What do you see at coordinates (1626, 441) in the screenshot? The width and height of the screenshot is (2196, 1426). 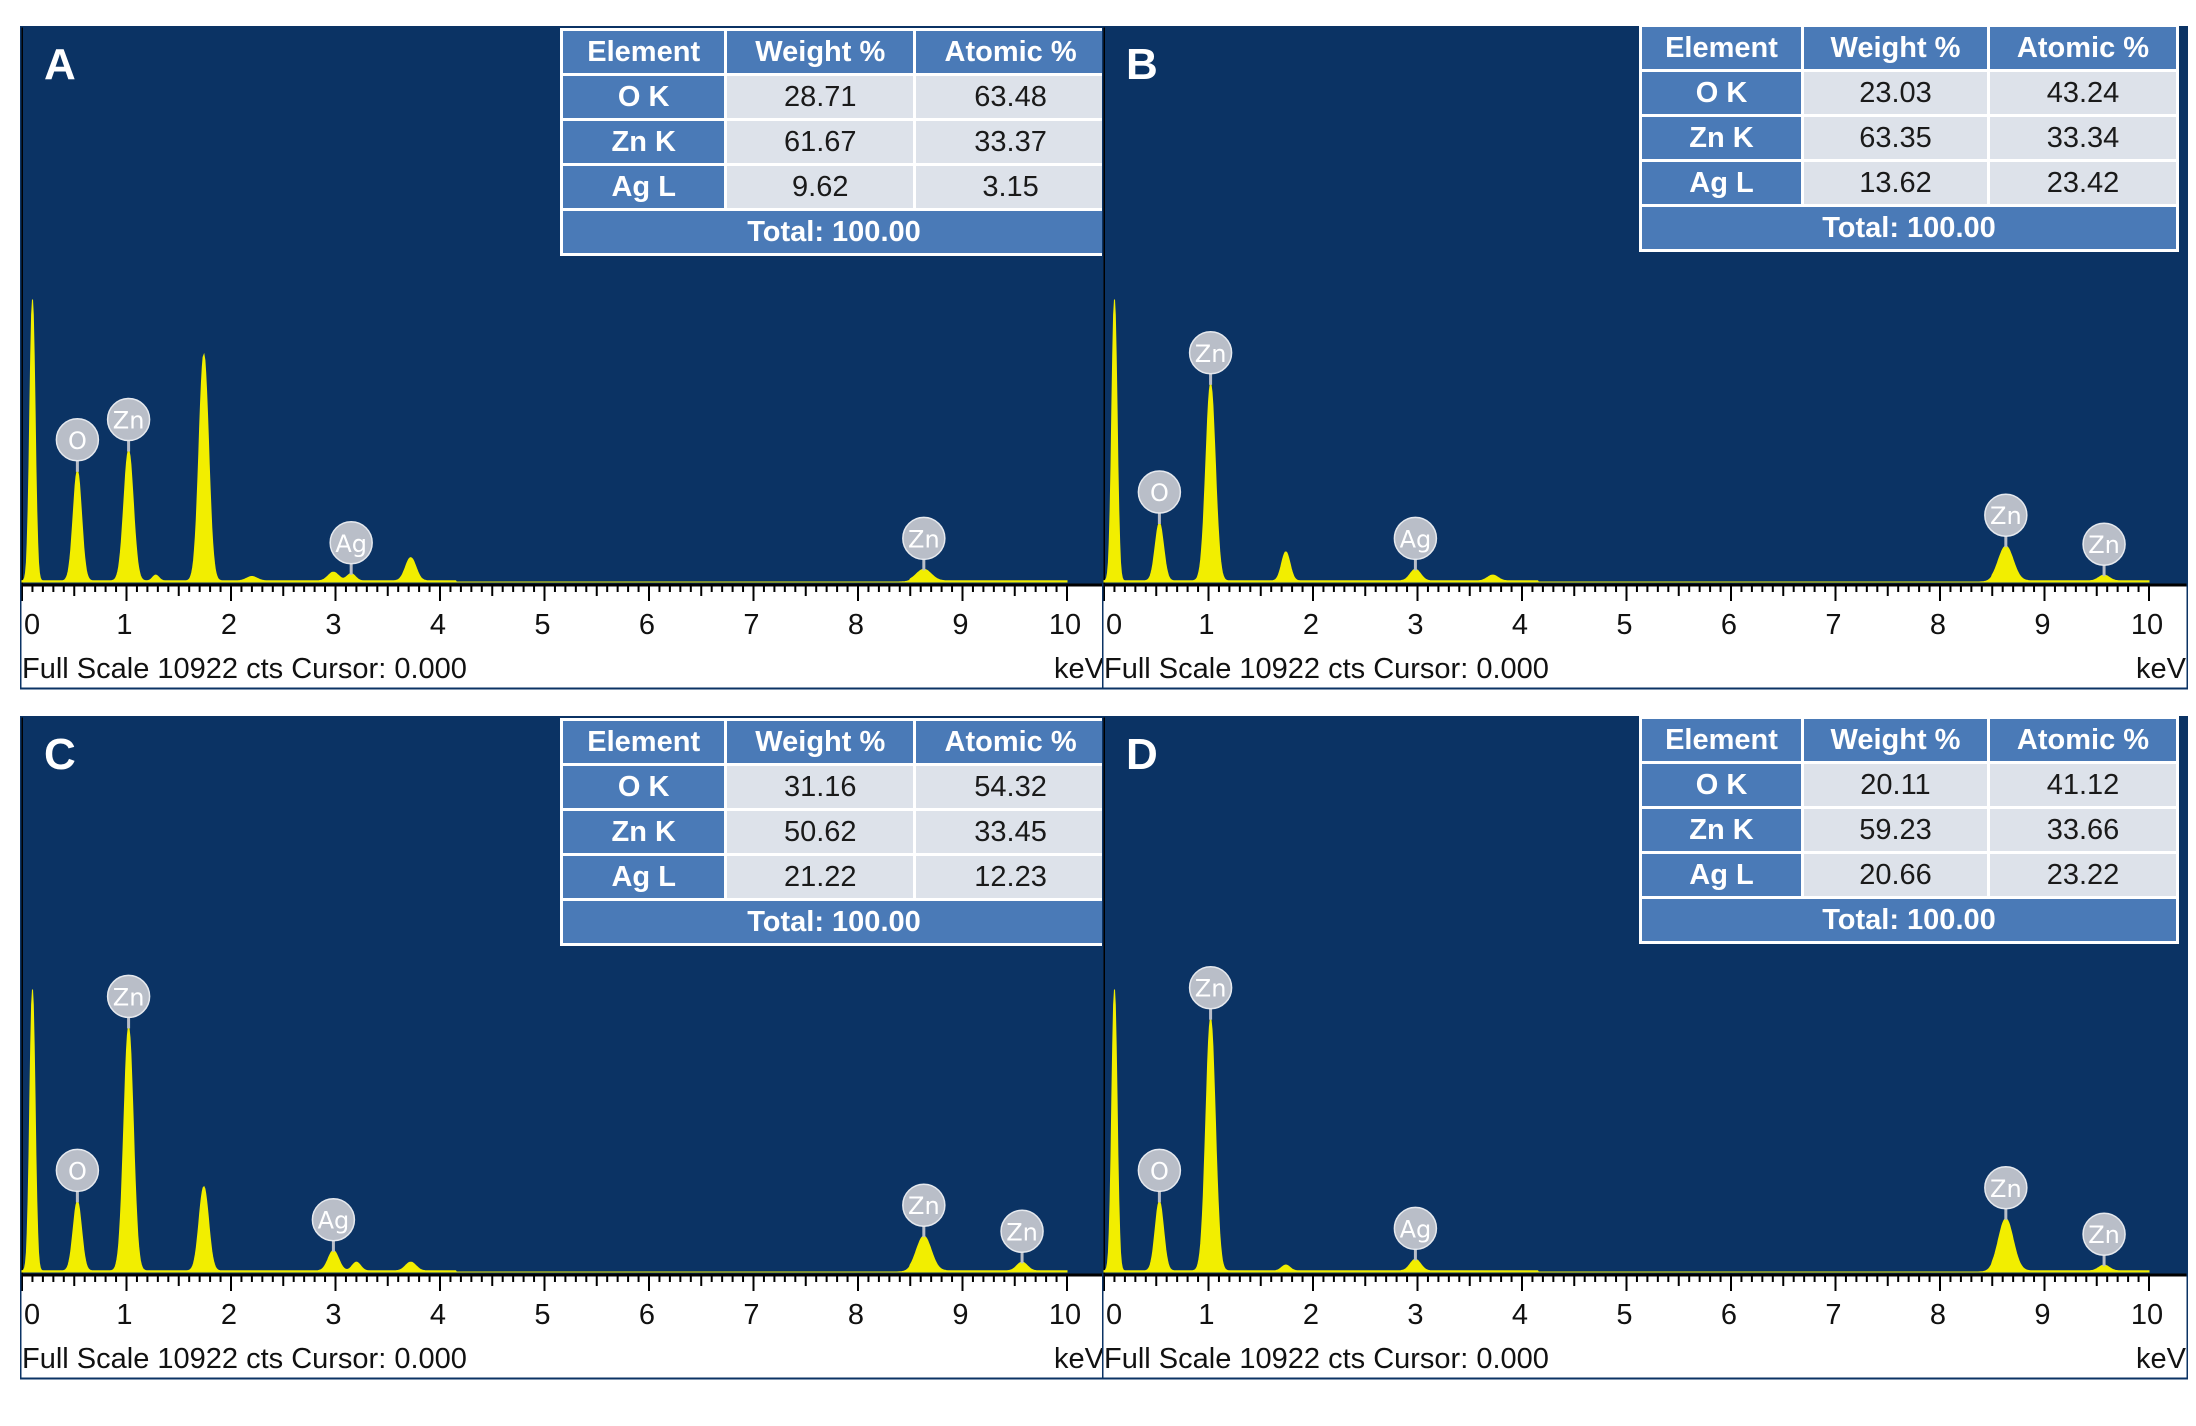 I see `spectrum-series` at bounding box center [1626, 441].